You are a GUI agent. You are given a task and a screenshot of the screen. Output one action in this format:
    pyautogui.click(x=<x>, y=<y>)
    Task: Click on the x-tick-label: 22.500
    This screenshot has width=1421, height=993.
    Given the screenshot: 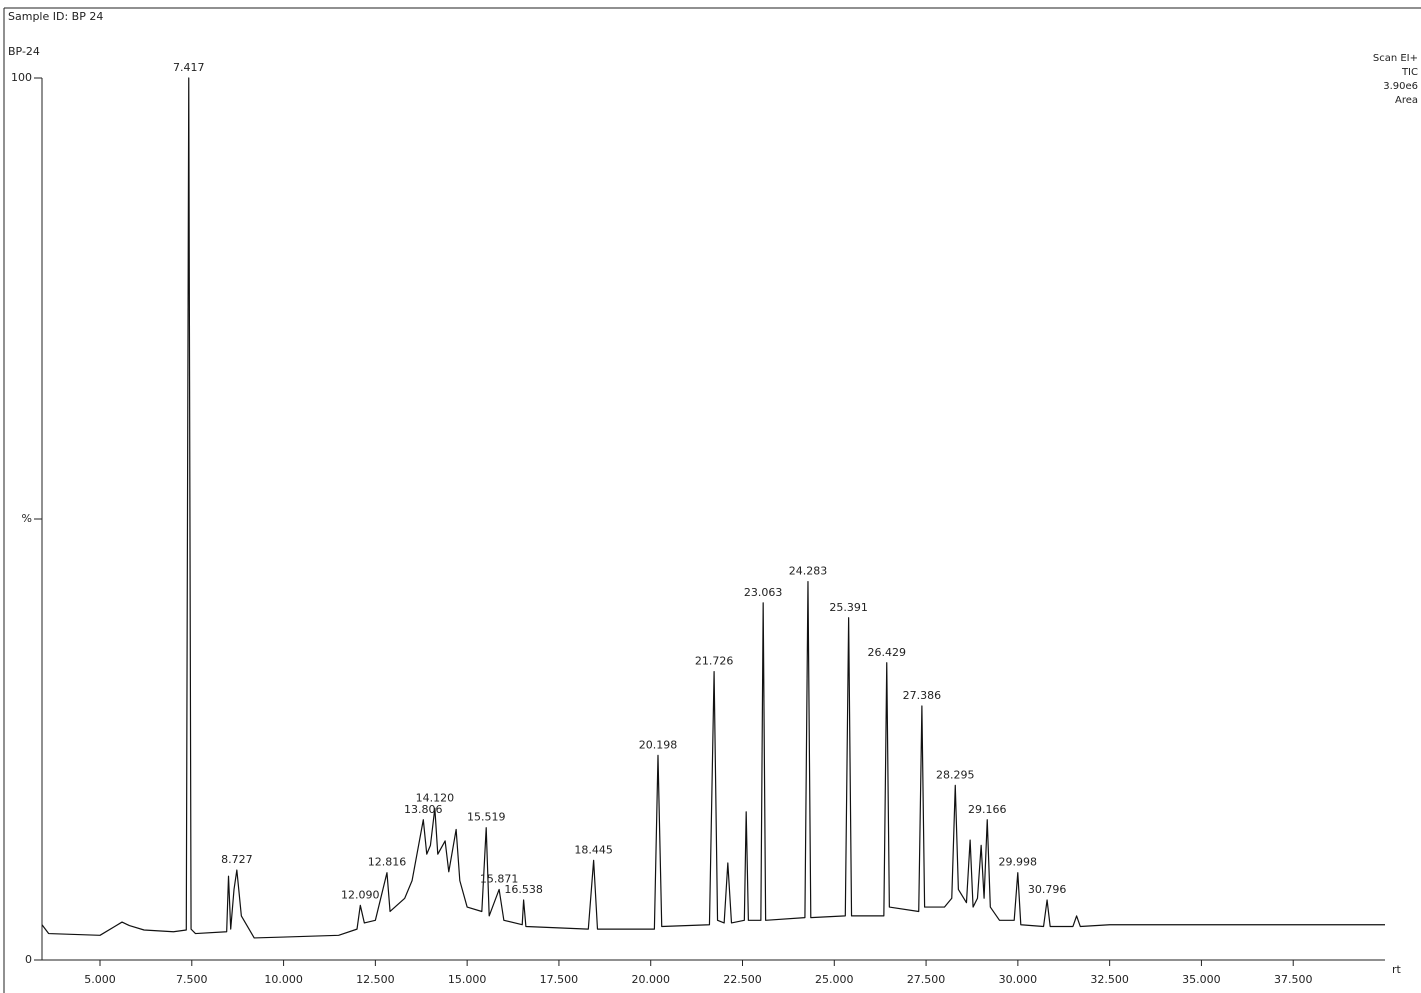 What is the action you would take?
    pyautogui.click(x=742, y=979)
    